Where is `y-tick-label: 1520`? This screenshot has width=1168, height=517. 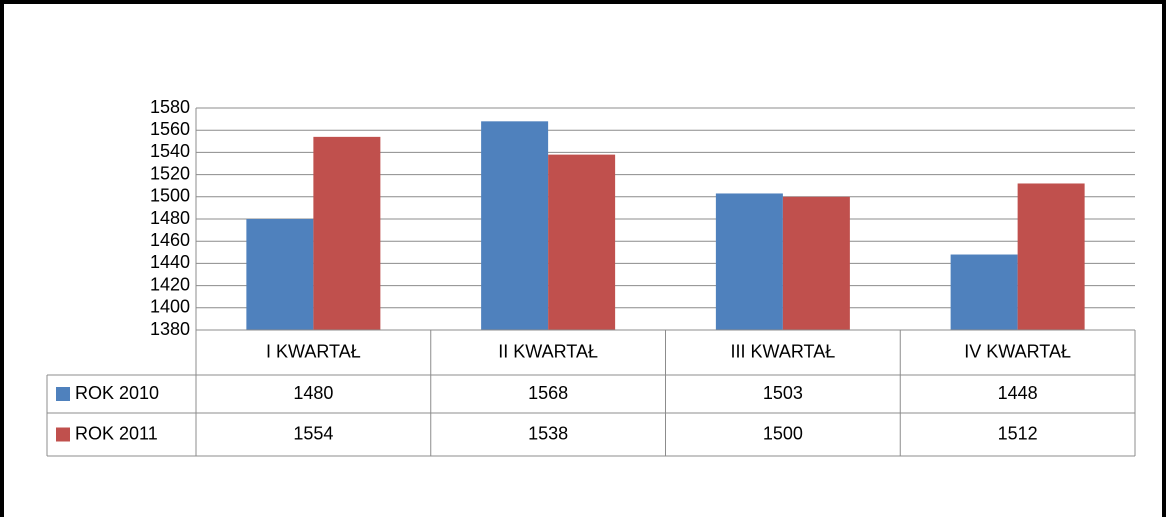 y-tick-label: 1520 is located at coordinates (170, 173).